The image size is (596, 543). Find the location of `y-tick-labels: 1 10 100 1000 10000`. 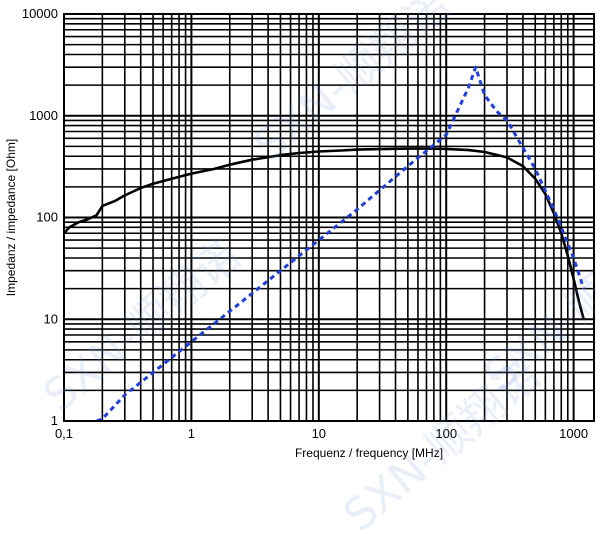

y-tick-labels: 1 10 100 1000 10000 is located at coordinates (40, 217).